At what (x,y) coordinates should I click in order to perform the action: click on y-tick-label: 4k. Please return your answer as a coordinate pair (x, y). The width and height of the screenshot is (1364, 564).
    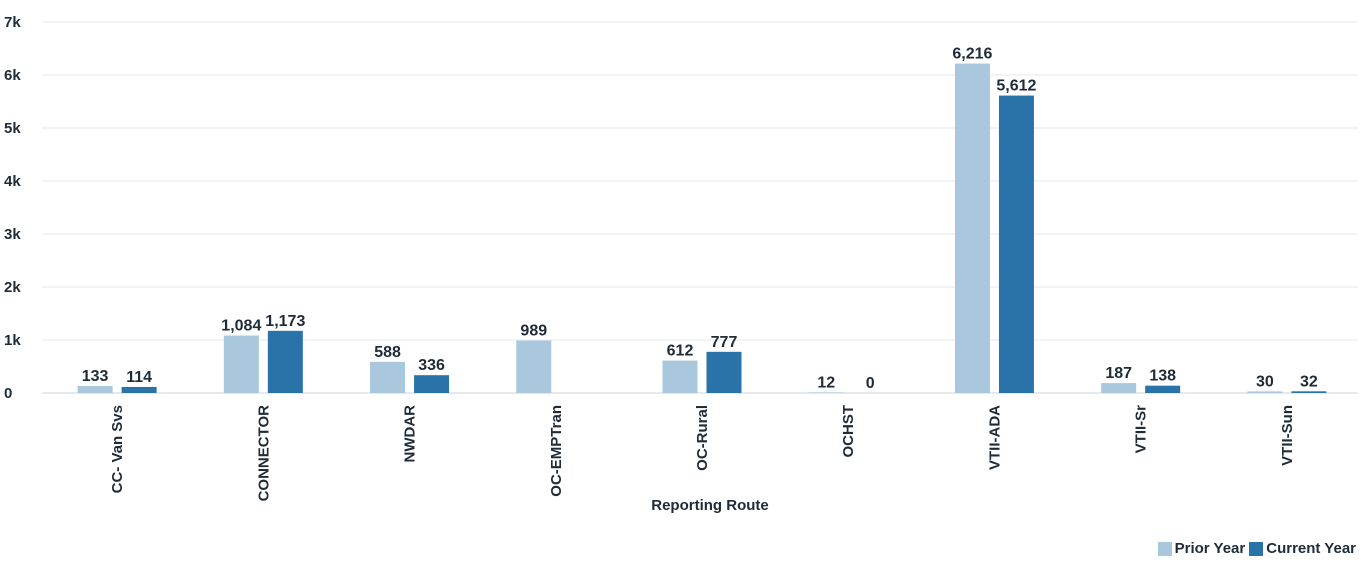
    Looking at the image, I should click on (12, 181).